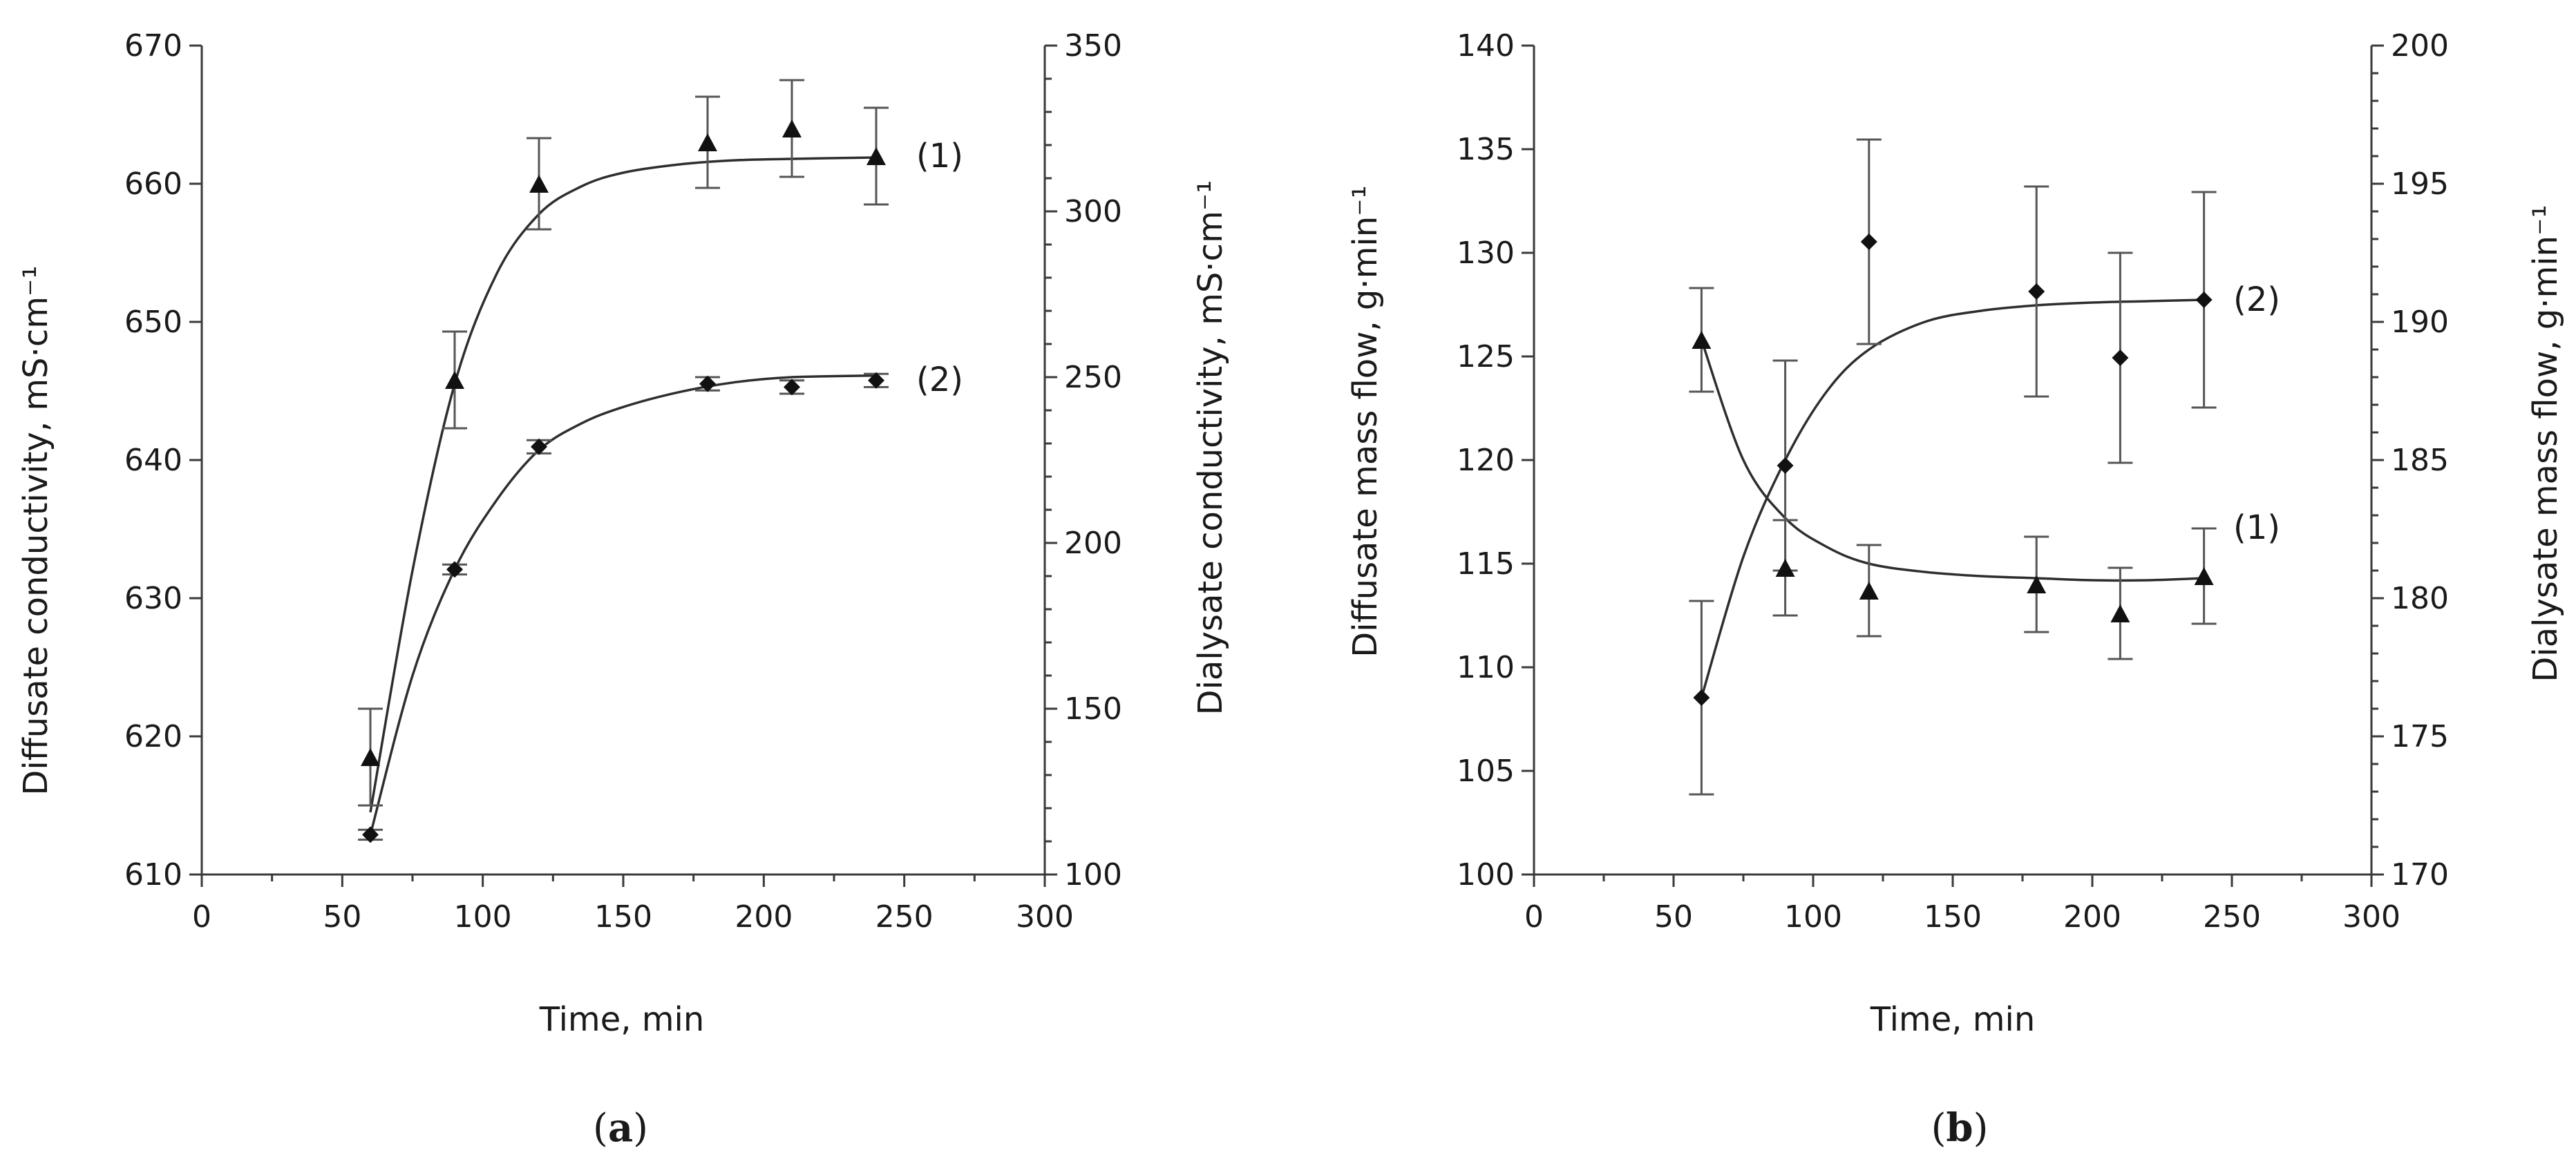  I want to click on panel-a-x-axis-label: Time, min, so click(622, 1019).